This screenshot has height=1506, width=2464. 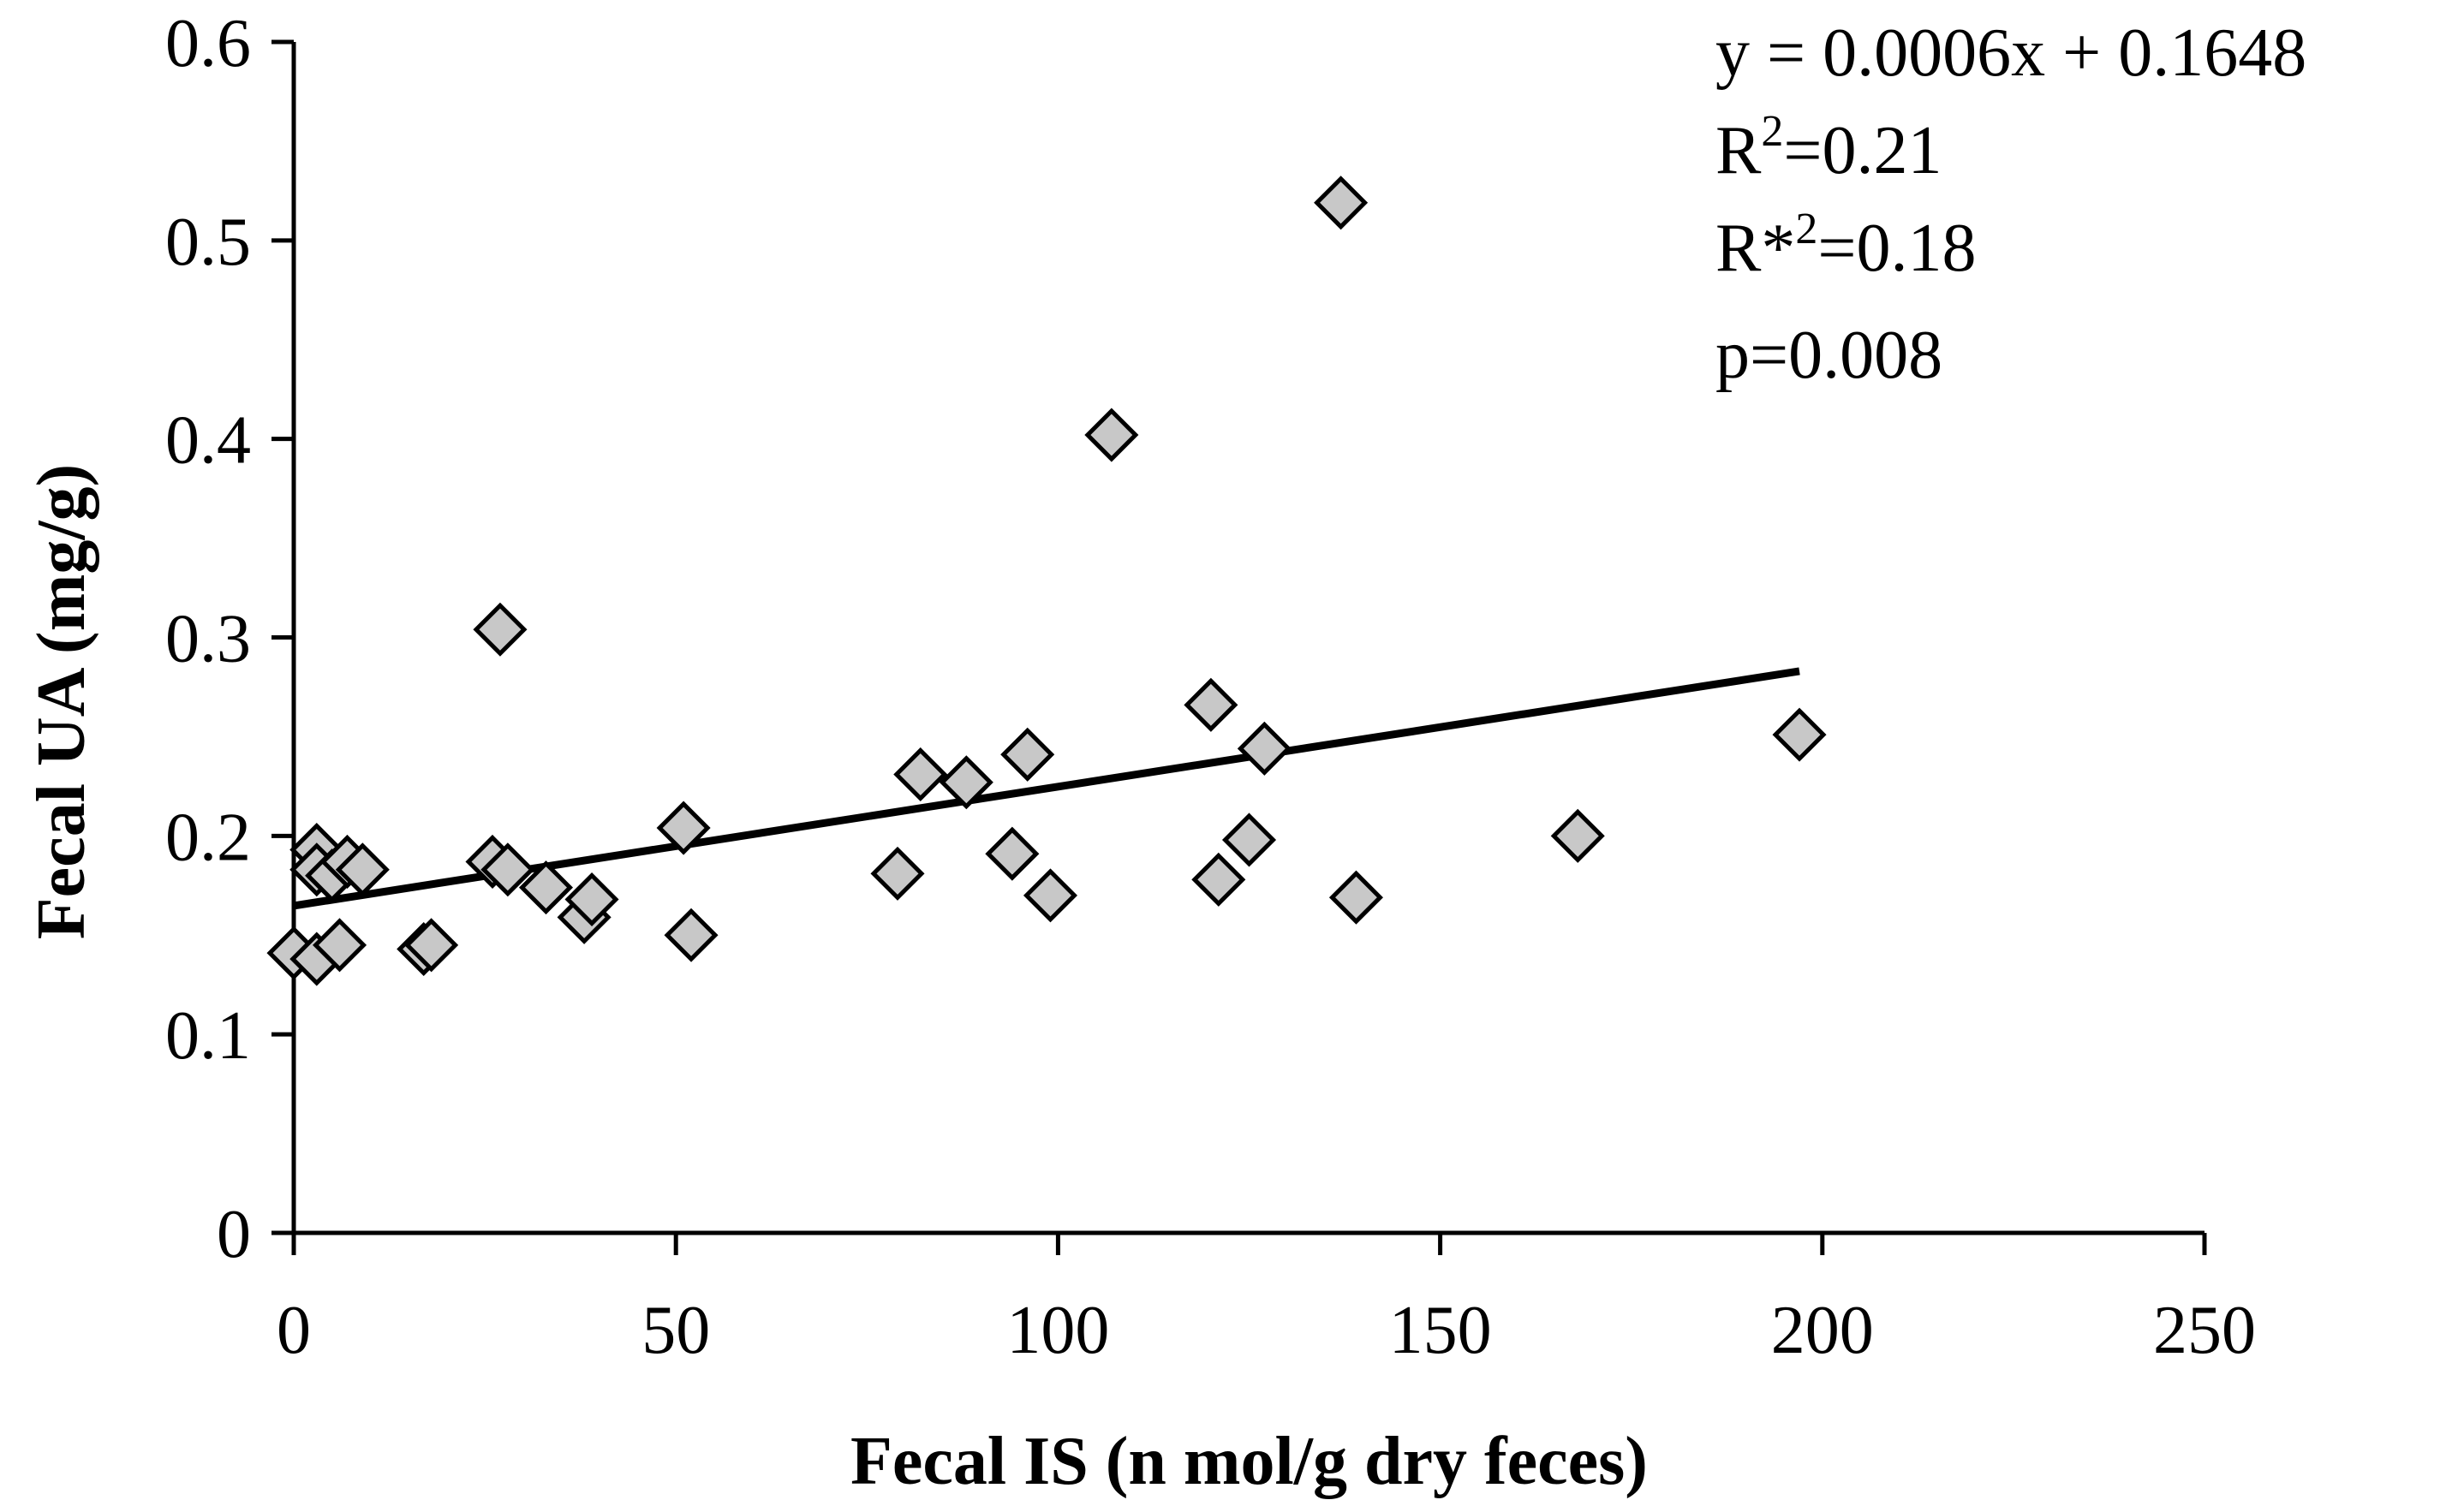 I want to click on regression-equation: y = 0.0006x + 0.1648, so click(x=2010, y=53).